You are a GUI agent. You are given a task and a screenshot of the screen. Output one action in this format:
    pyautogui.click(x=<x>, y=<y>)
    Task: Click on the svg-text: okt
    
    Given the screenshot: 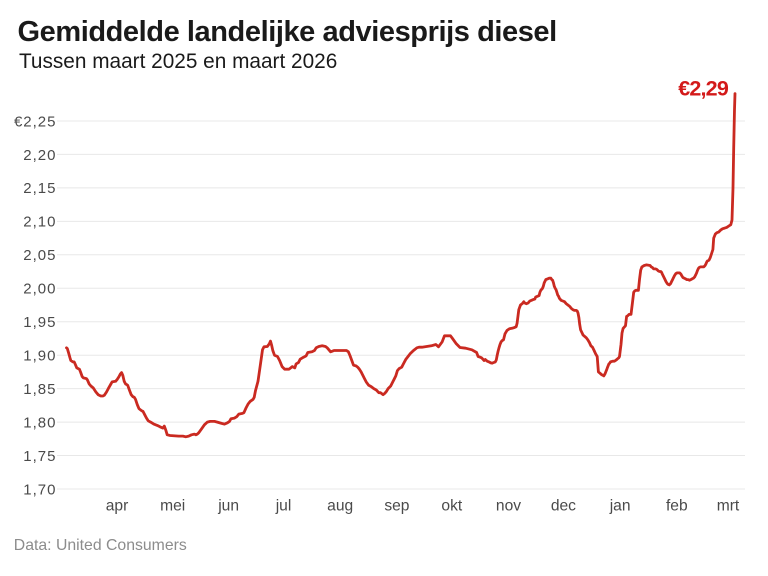 What is the action you would take?
    pyautogui.click(x=451, y=506)
    